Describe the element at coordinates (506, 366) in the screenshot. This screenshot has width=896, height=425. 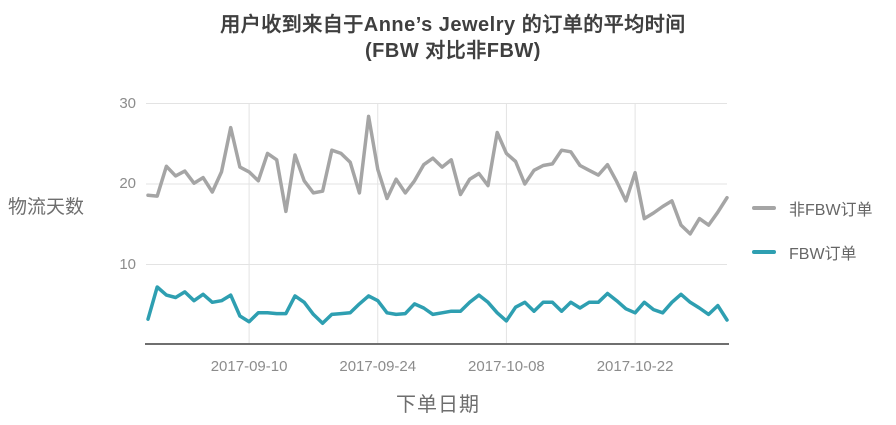
I see `x-tick-2017-10-08: 2017-10-08` at that location.